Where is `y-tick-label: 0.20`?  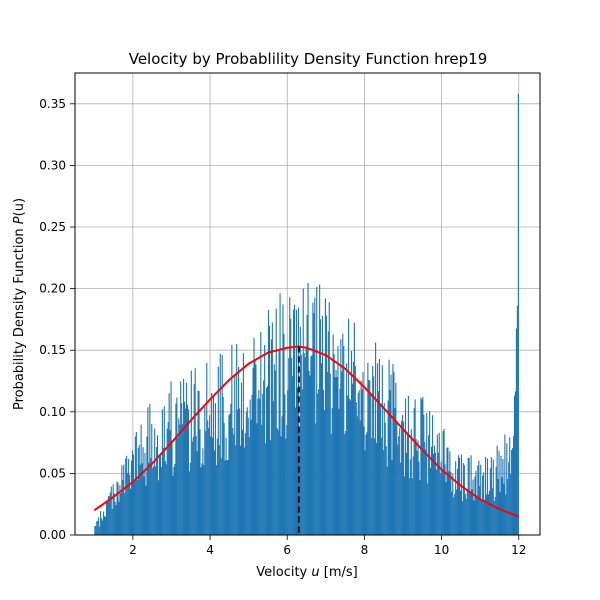
y-tick-label: 0.20 is located at coordinates (52, 289).